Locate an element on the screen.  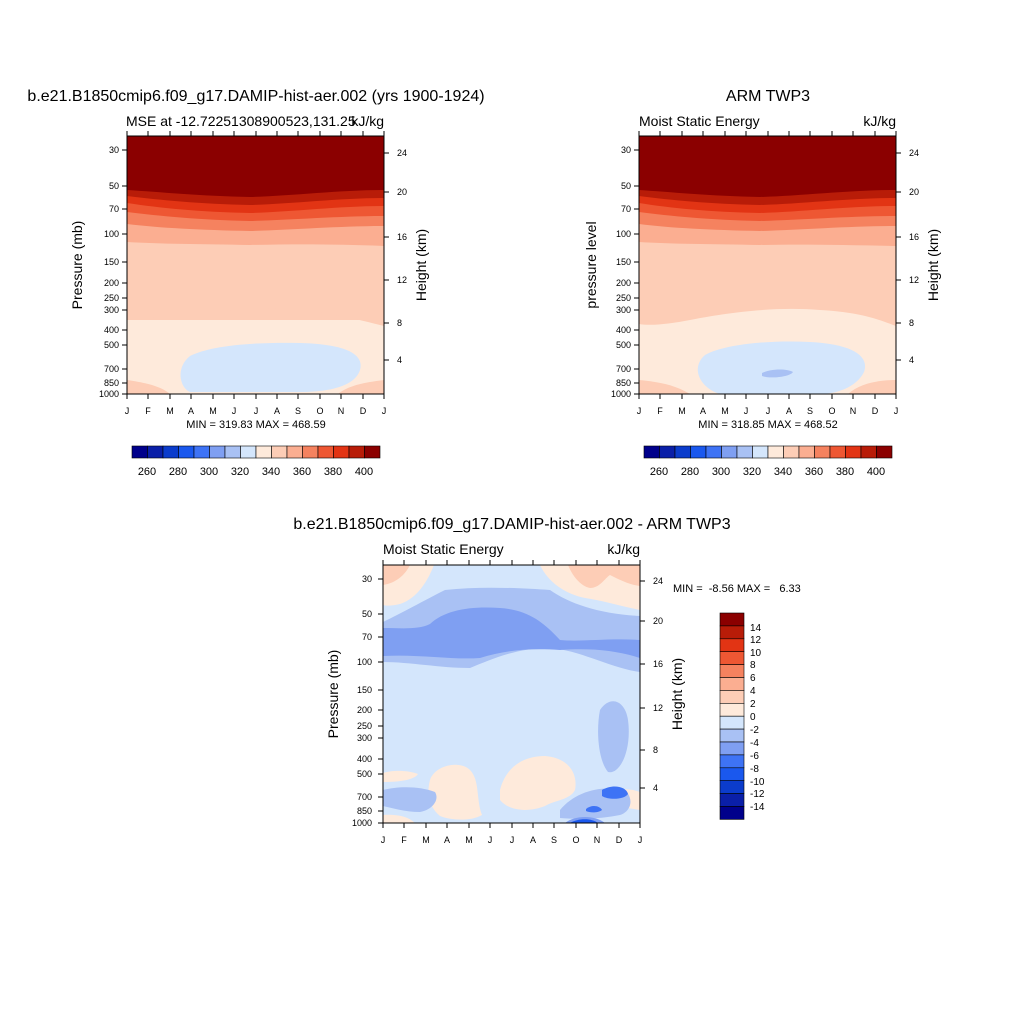
panel-model-subtitle-right: kJ/kg is located at coordinates (367, 121).